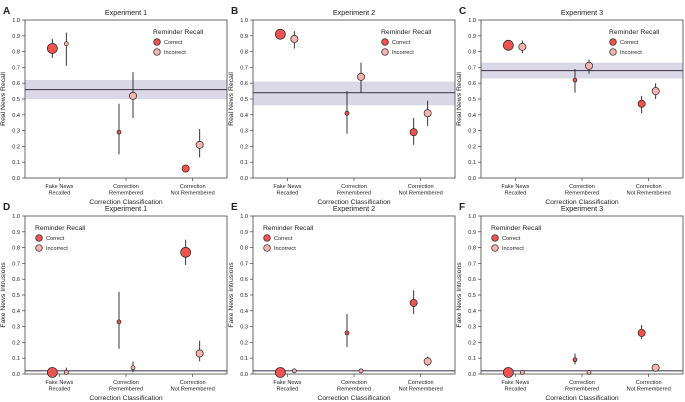  What do you see at coordinates (582, 208) in the screenshot?
I see `panel-title: Experiment 3` at bounding box center [582, 208].